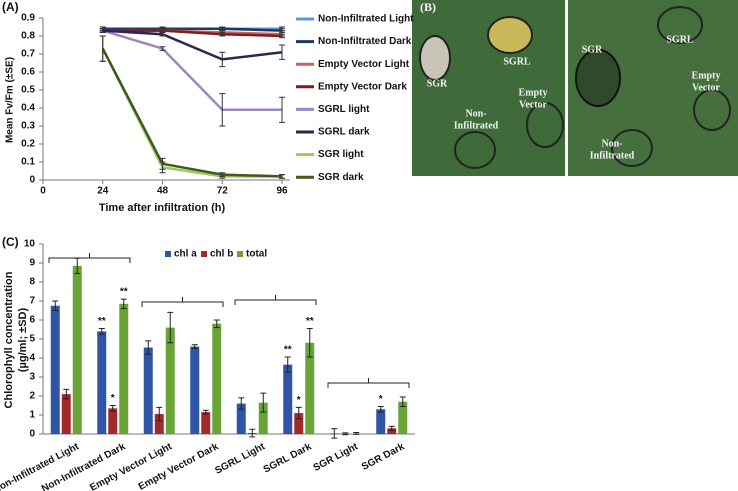  I want to click on photo-label: SGR, so click(592, 49).